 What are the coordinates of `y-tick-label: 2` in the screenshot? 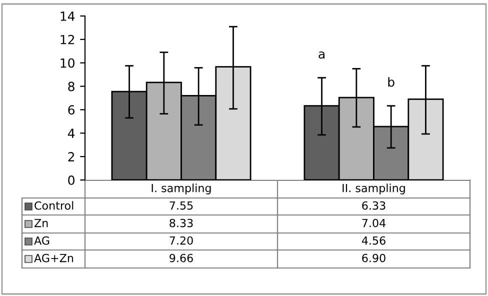 It's located at (71, 157).